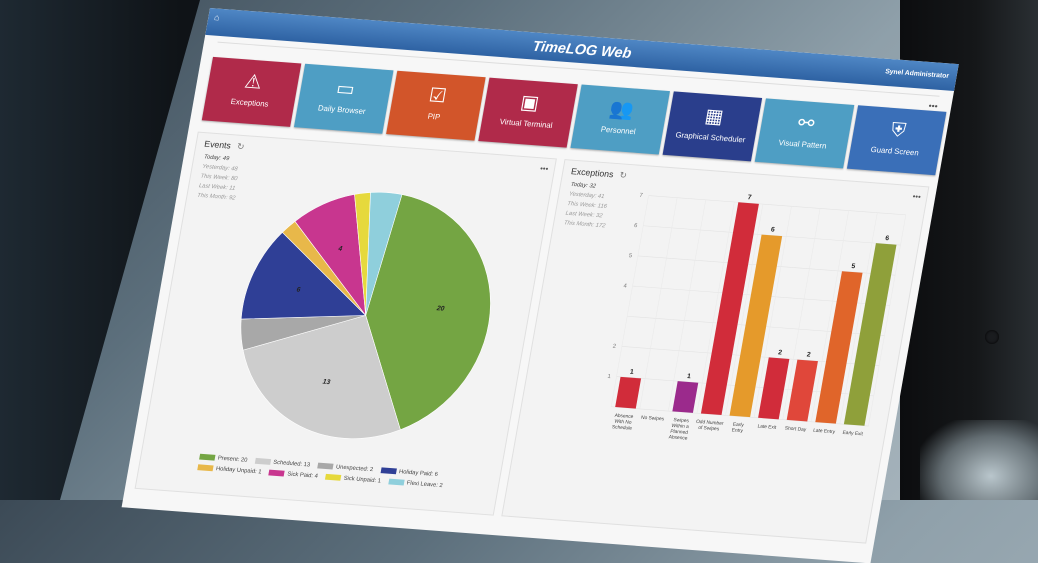 This screenshot has width=1038, height=563. I want to click on pie-data-label: 20, so click(440, 309).